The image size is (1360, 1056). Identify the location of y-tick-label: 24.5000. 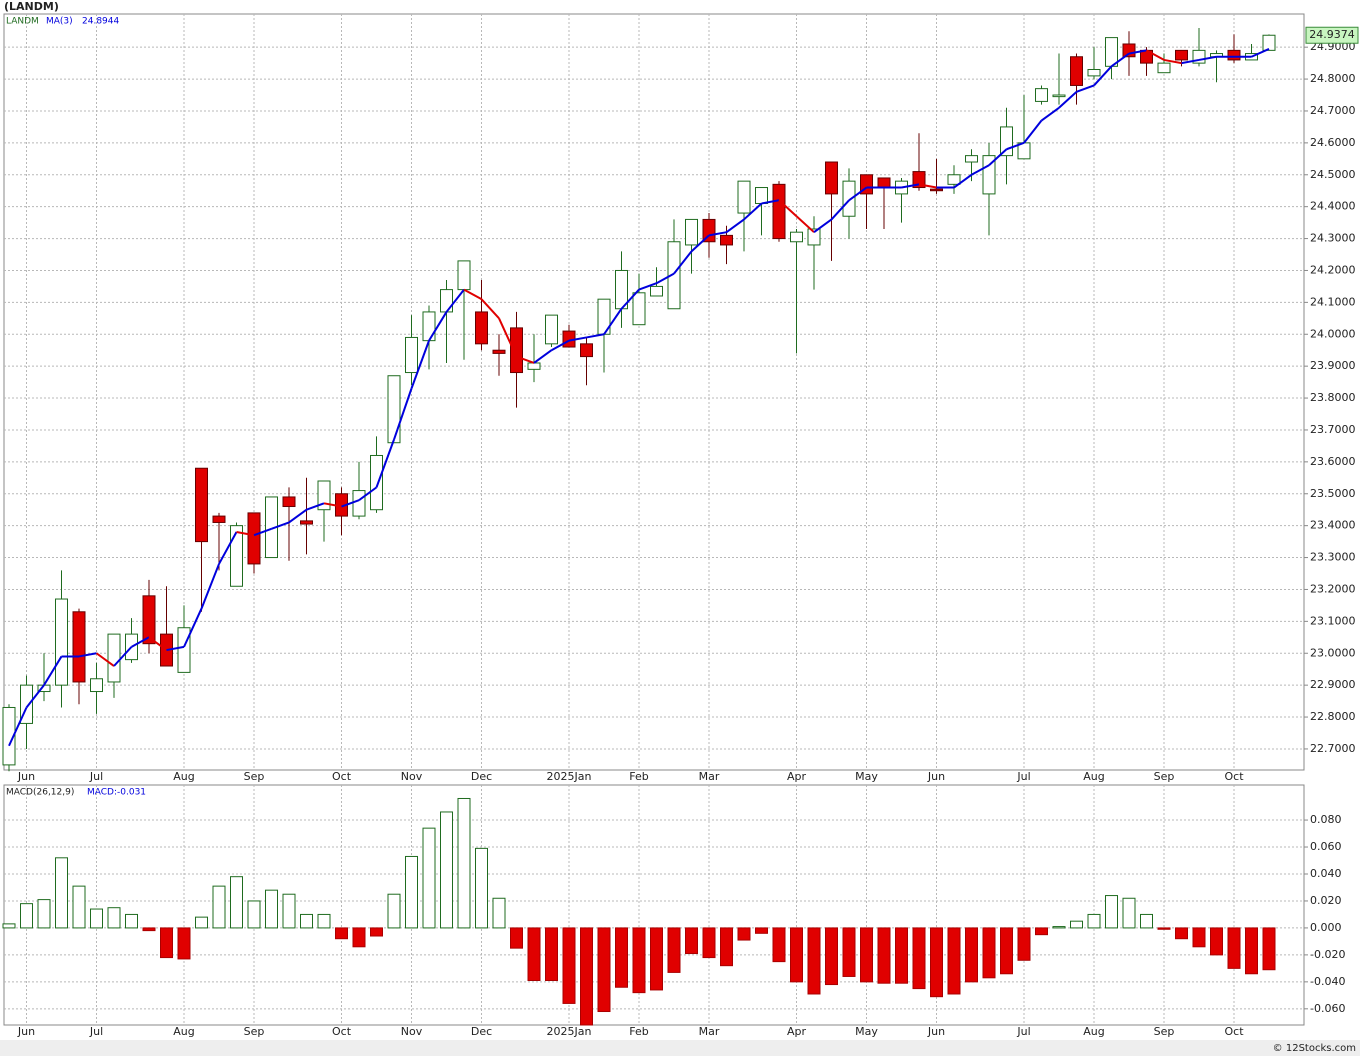
(1333, 174).